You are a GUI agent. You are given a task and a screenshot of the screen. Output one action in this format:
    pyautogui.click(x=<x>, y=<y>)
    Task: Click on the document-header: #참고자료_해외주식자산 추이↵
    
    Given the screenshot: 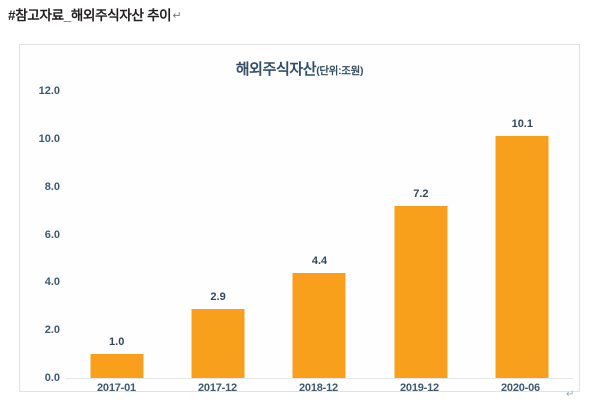 What is the action you would take?
    pyautogui.click(x=95, y=16)
    